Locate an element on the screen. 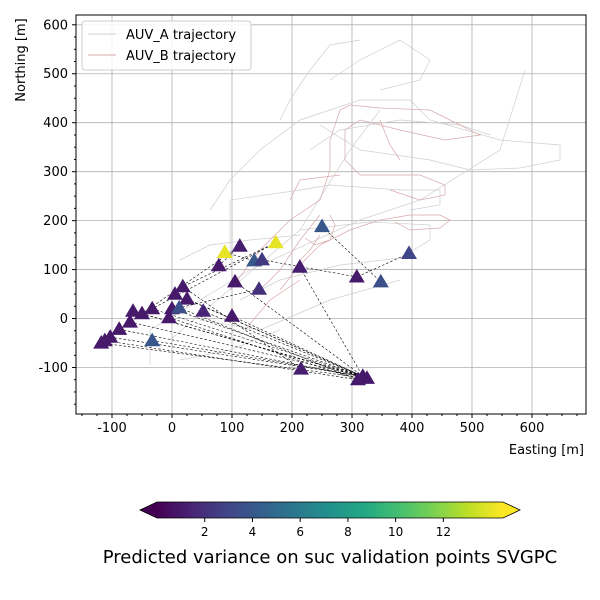 This screenshot has width=600, height=600. colorbar-gradient is located at coordinates (330, 510).